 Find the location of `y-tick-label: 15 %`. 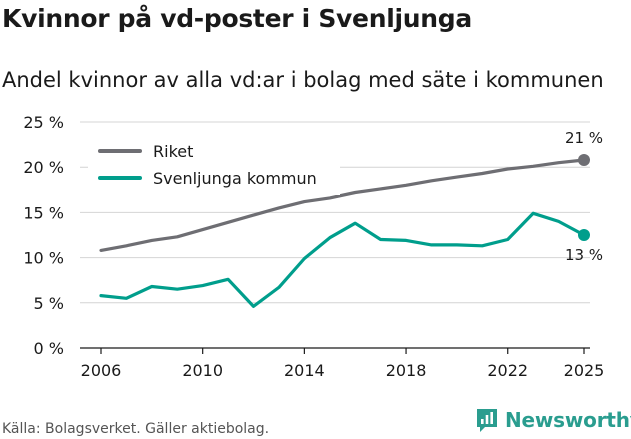

y-tick-label: 15 % is located at coordinates (43, 212).